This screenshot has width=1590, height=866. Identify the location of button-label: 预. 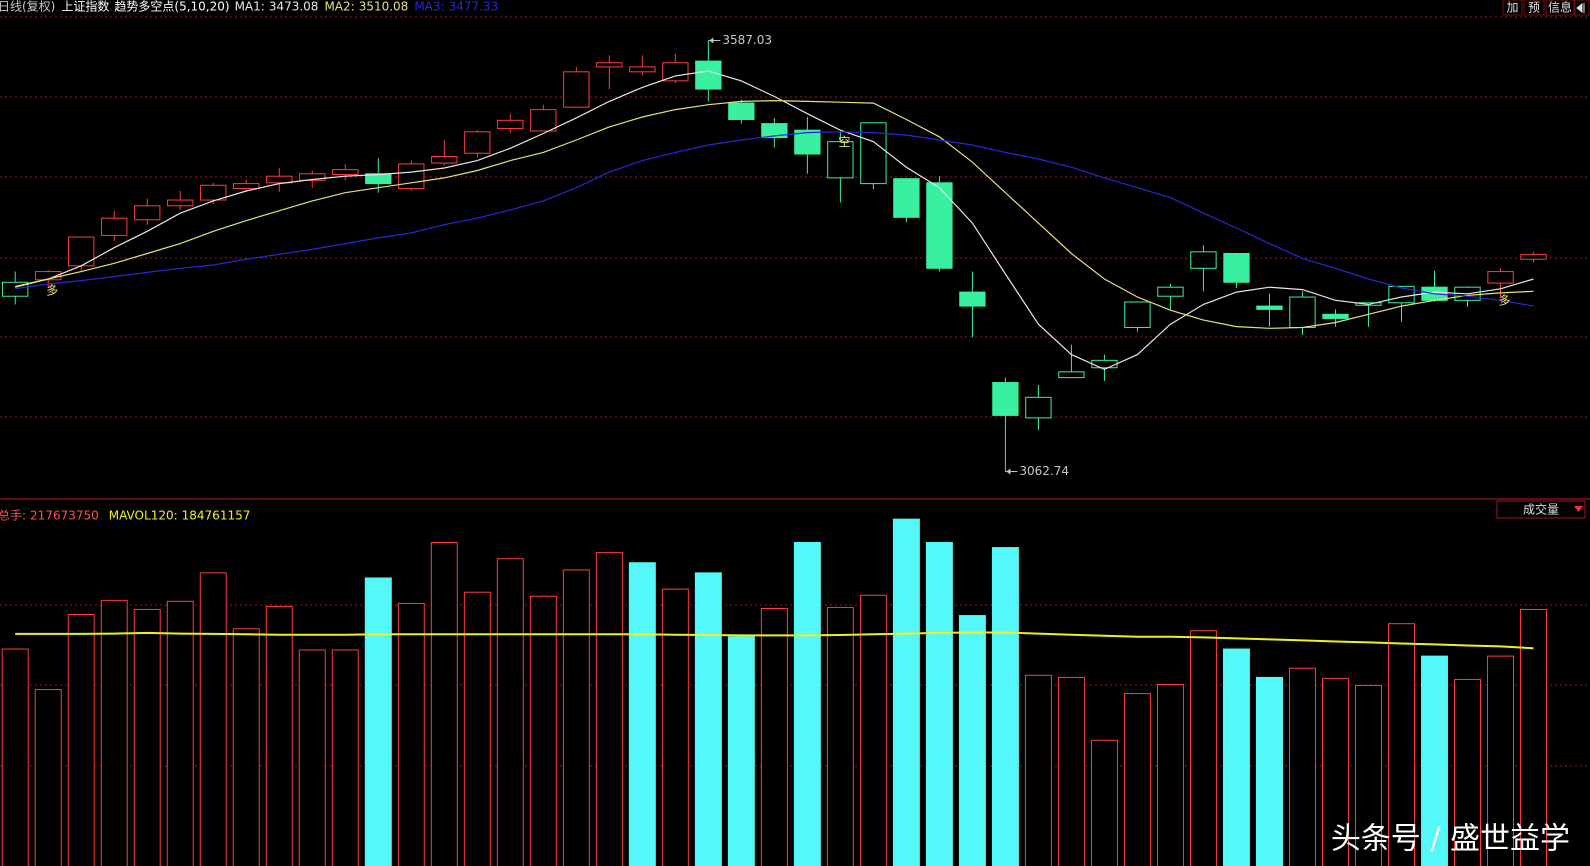
(1534, 8).